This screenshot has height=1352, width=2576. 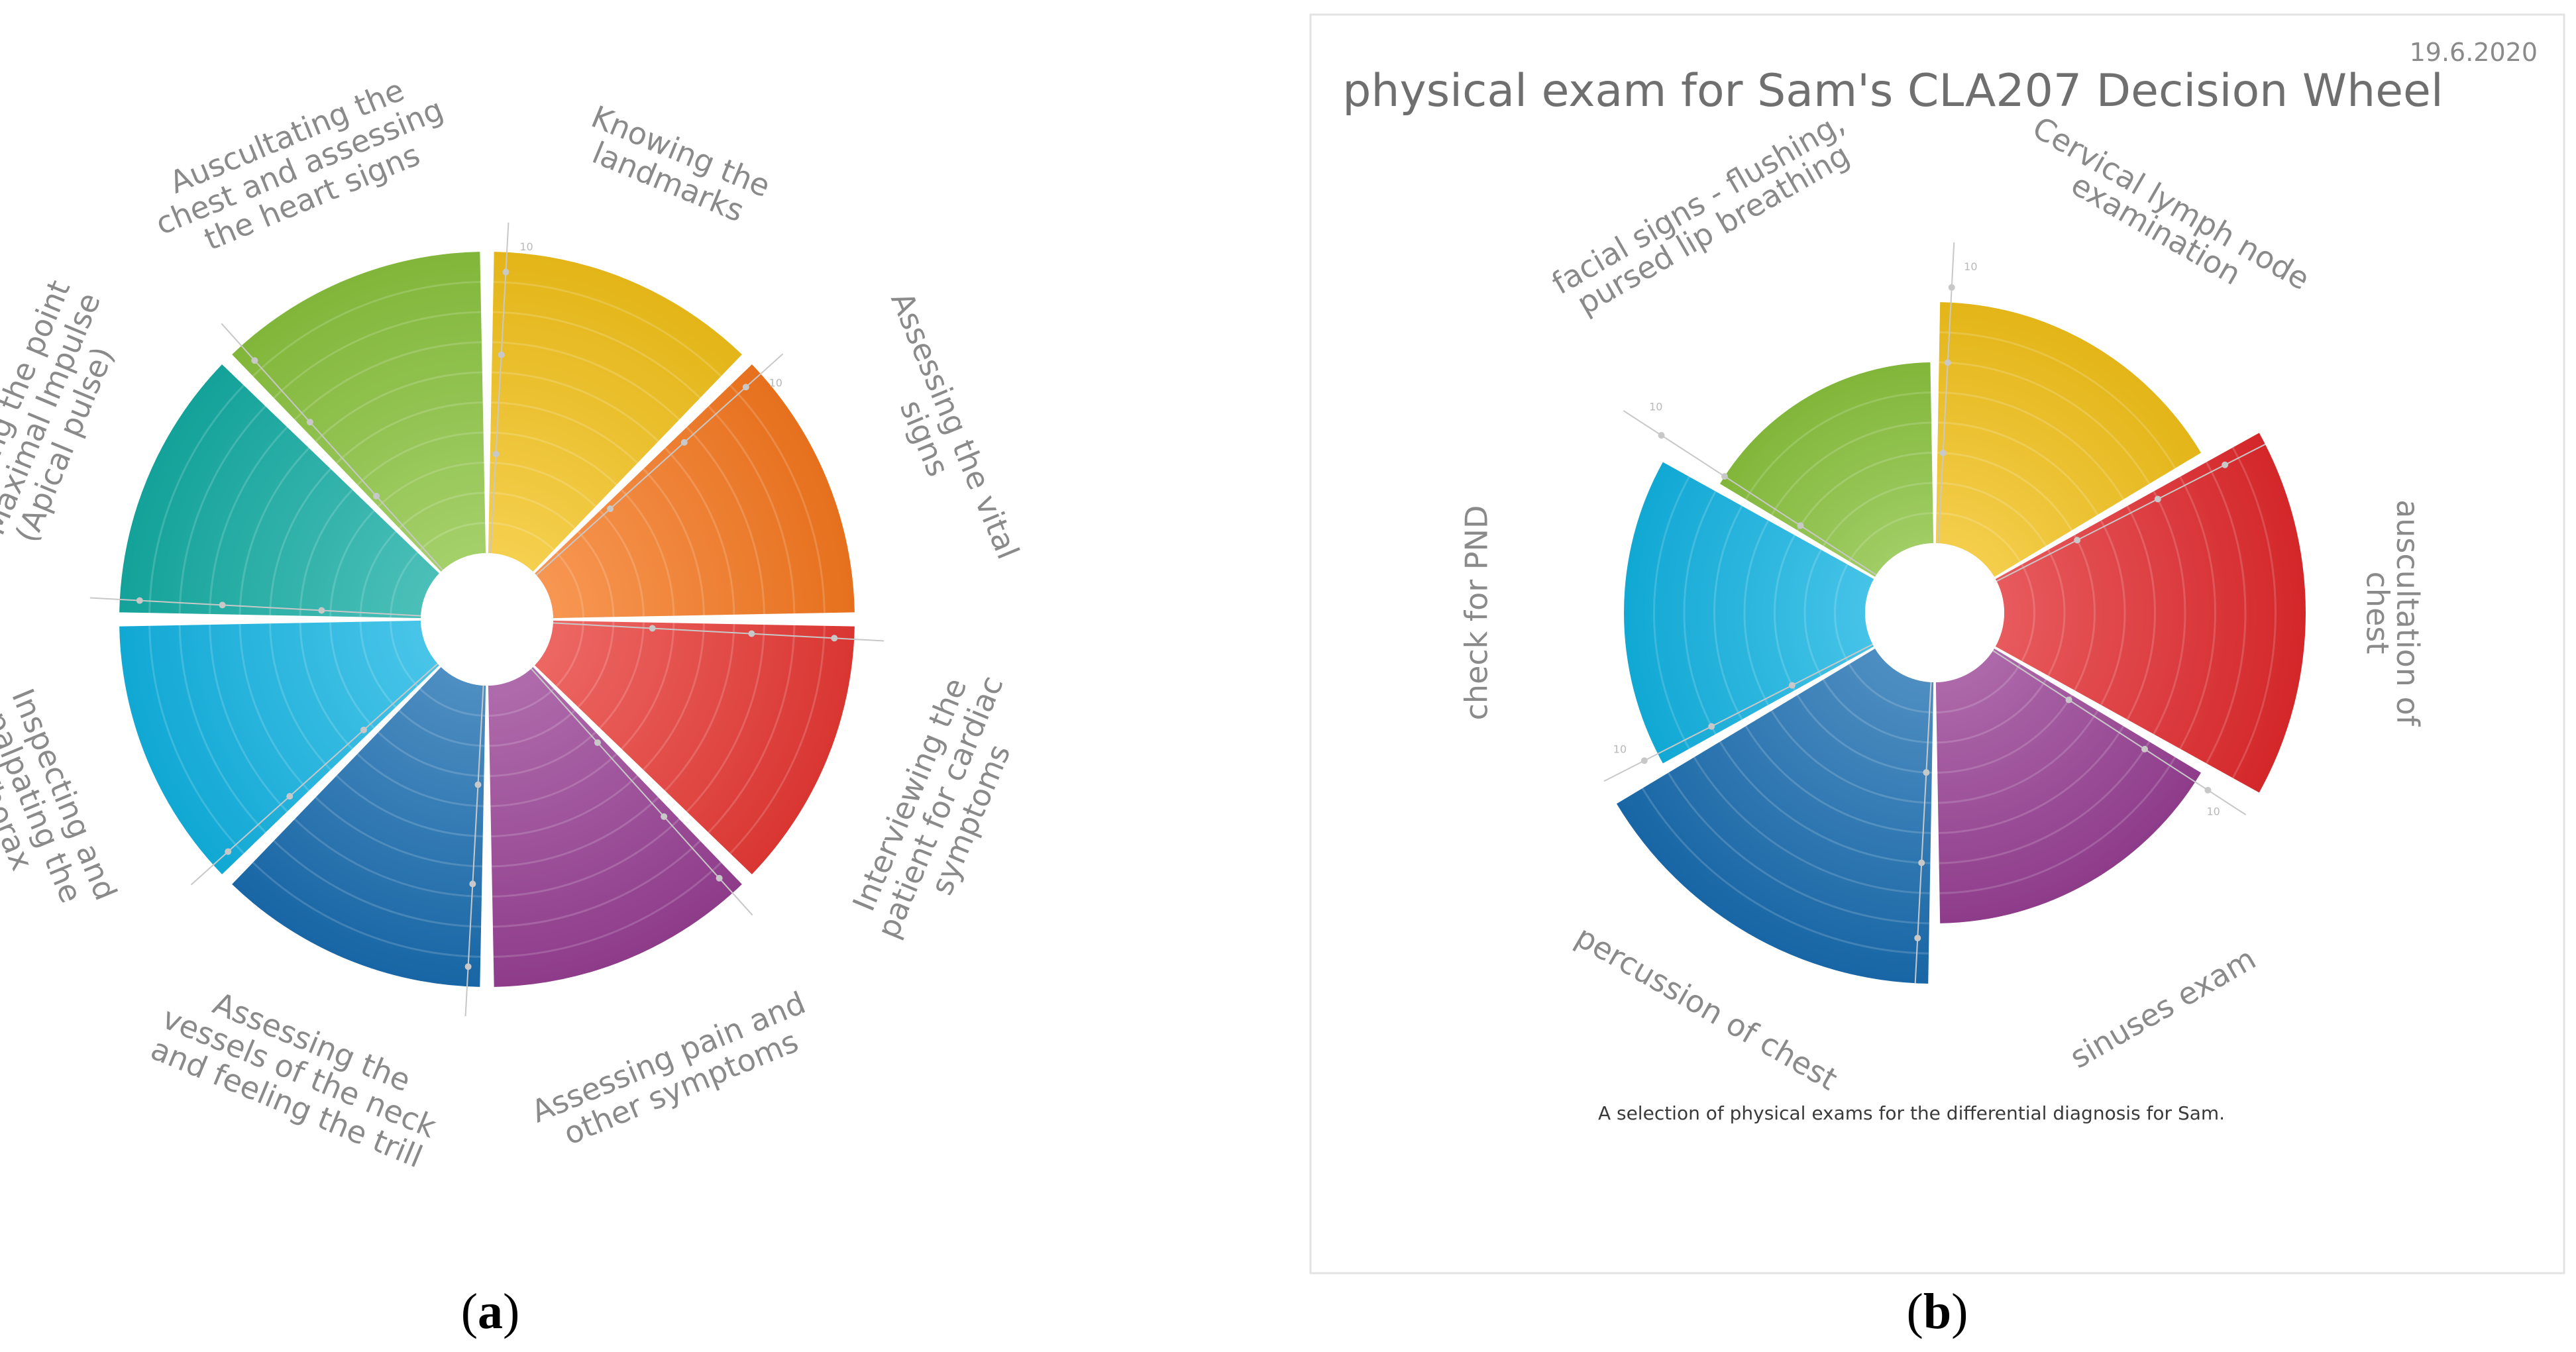 I want to click on panel-b-date: 19.6.2020, so click(x=2474, y=52).